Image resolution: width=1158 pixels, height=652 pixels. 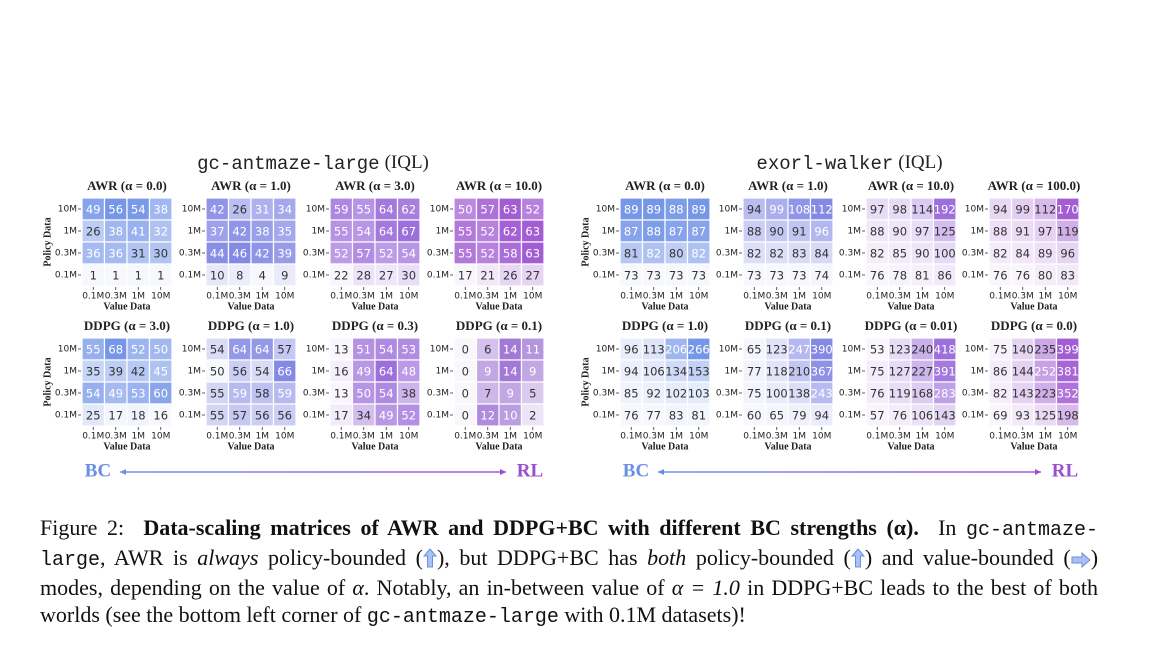 I want to click on cell-value: 125, so click(x=1045, y=416).